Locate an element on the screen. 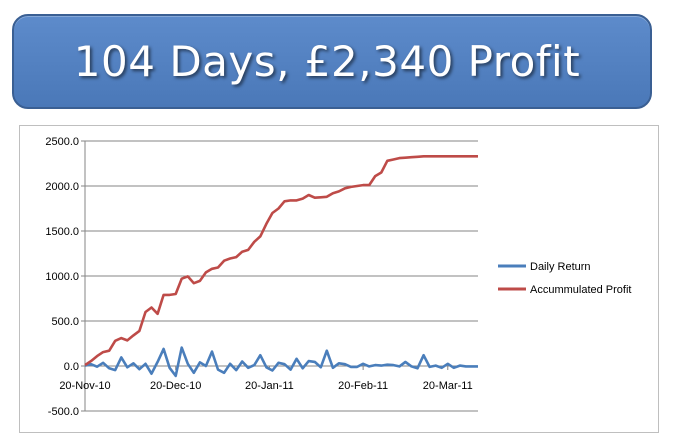  banner-title: 104 Days, £2,340 Profit is located at coordinates (327, 61).